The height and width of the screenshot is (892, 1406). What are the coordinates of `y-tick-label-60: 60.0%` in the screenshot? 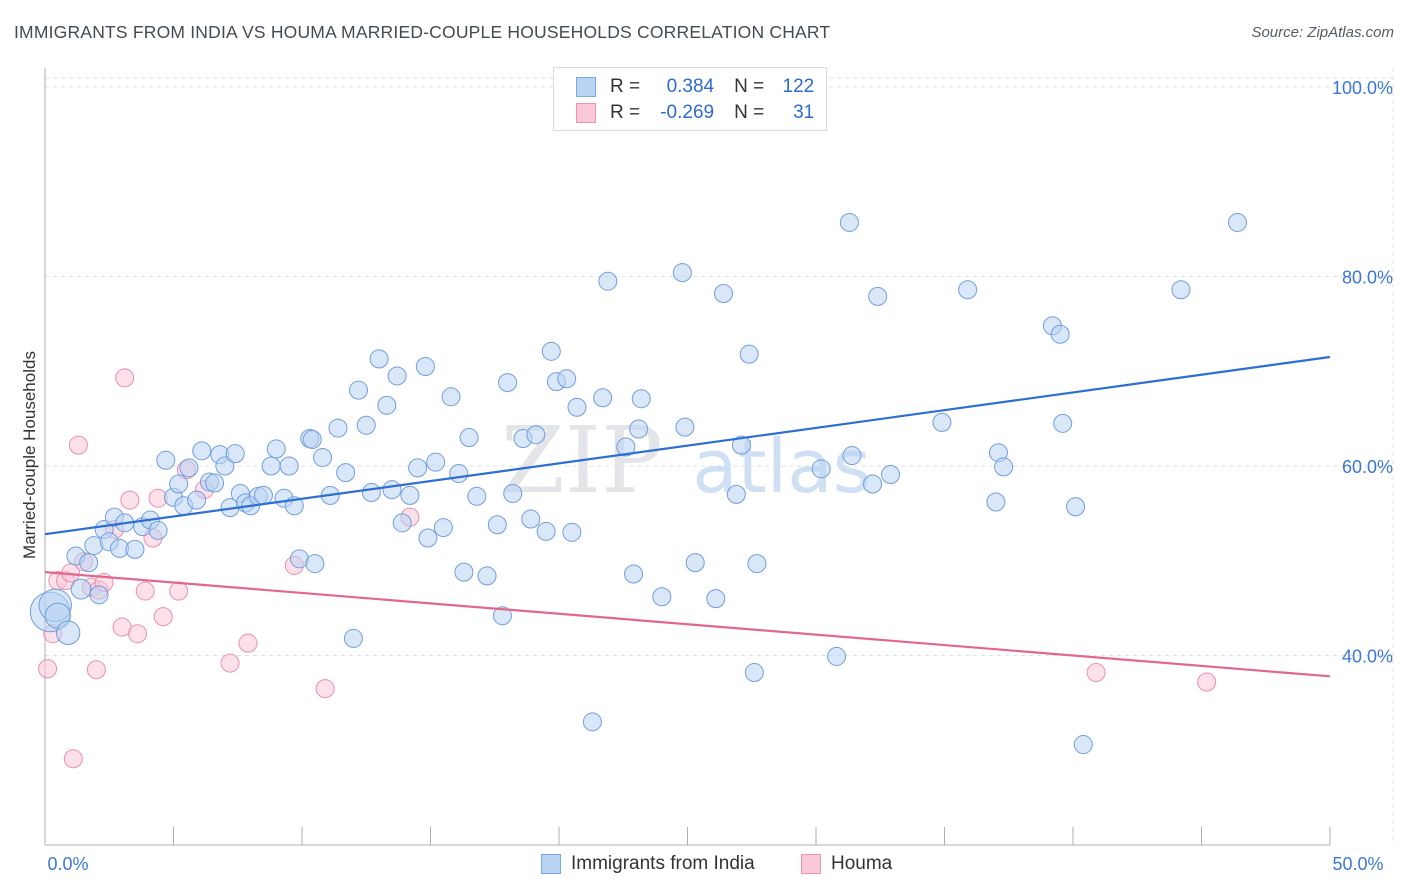 It's located at (1367, 467).